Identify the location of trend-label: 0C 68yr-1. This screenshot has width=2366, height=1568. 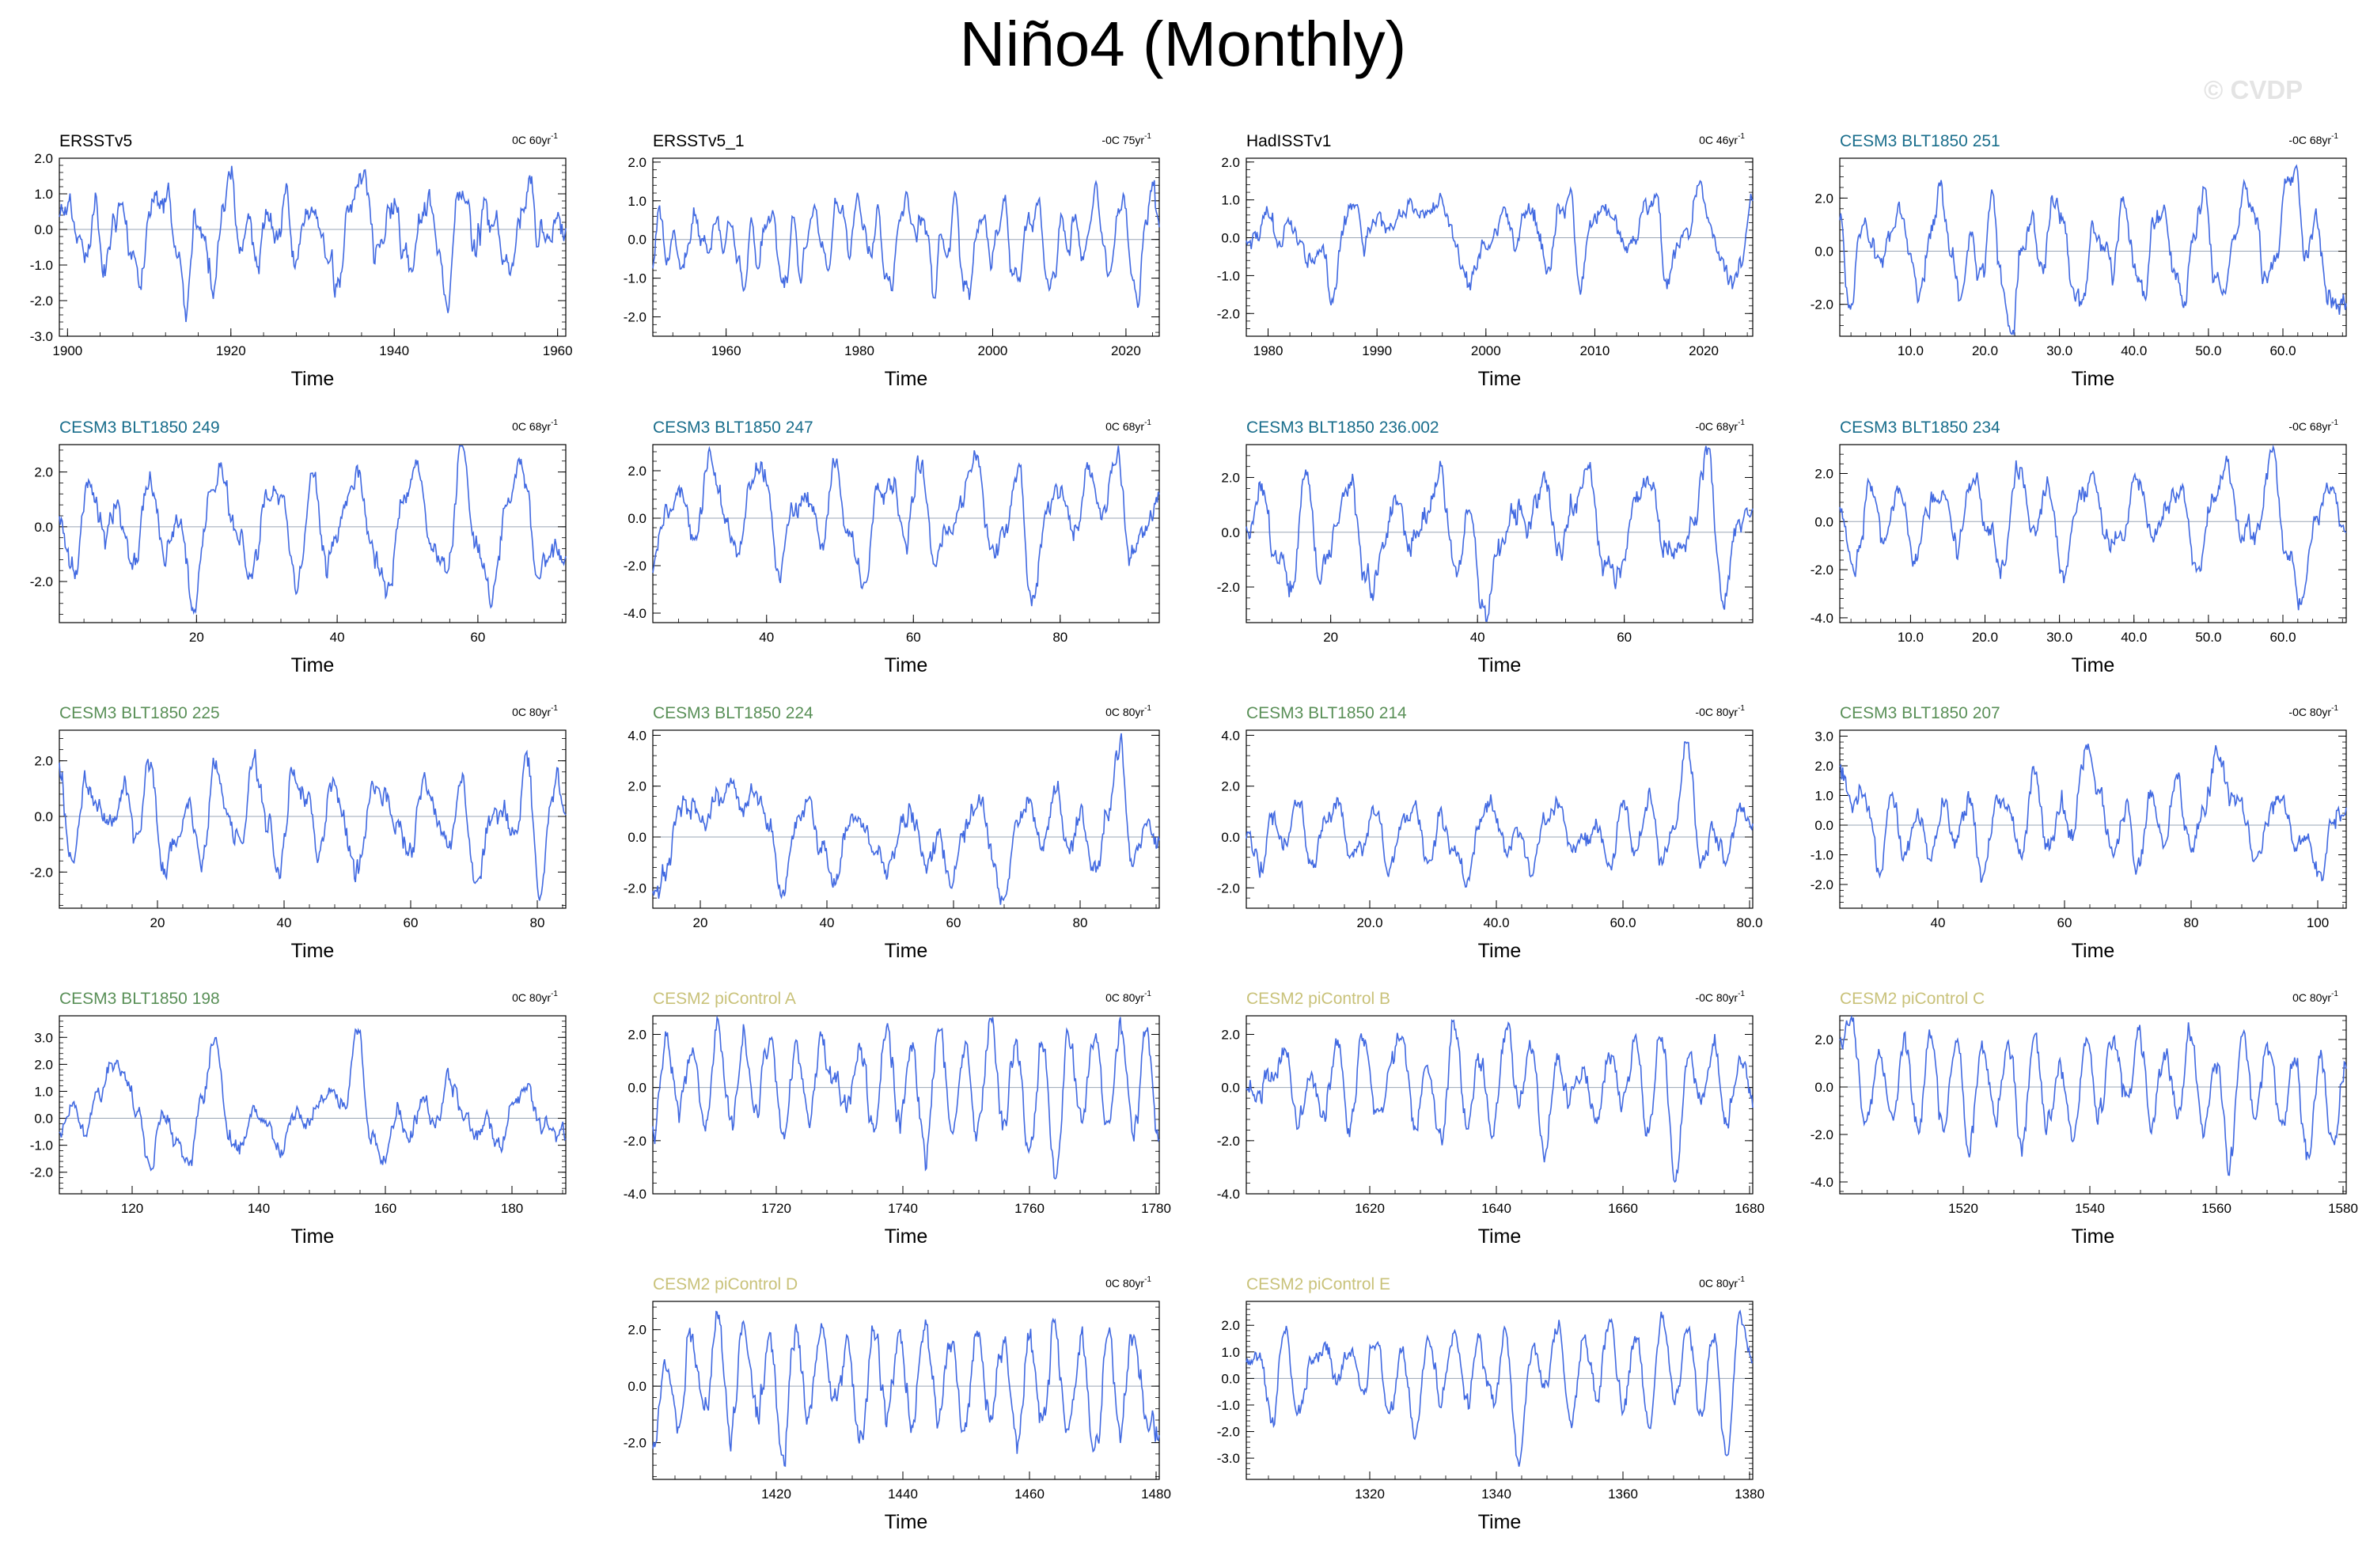
(1128, 426).